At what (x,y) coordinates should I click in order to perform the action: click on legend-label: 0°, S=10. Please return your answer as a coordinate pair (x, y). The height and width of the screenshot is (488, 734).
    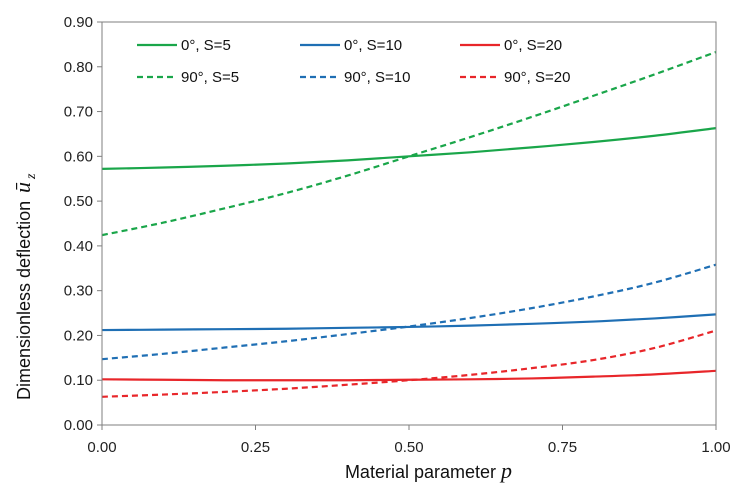
    Looking at the image, I should click on (373, 45).